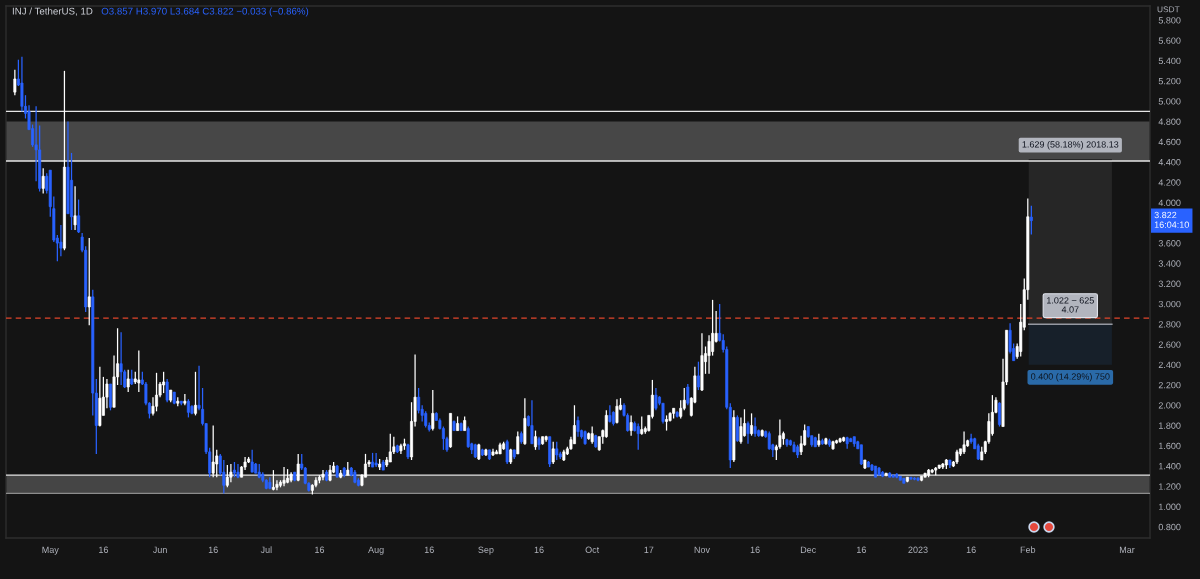 The height and width of the screenshot is (579, 1200). I want to click on y-tick-label: 5.600, so click(1169, 40).